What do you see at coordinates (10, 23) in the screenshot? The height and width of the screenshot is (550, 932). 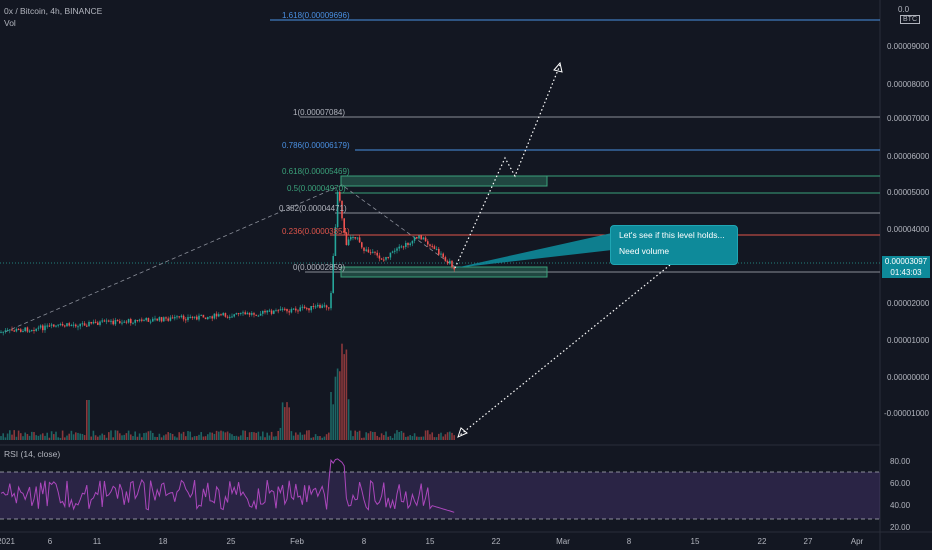 I see `volume-legend: Vol` at bounding box center [10, 23].